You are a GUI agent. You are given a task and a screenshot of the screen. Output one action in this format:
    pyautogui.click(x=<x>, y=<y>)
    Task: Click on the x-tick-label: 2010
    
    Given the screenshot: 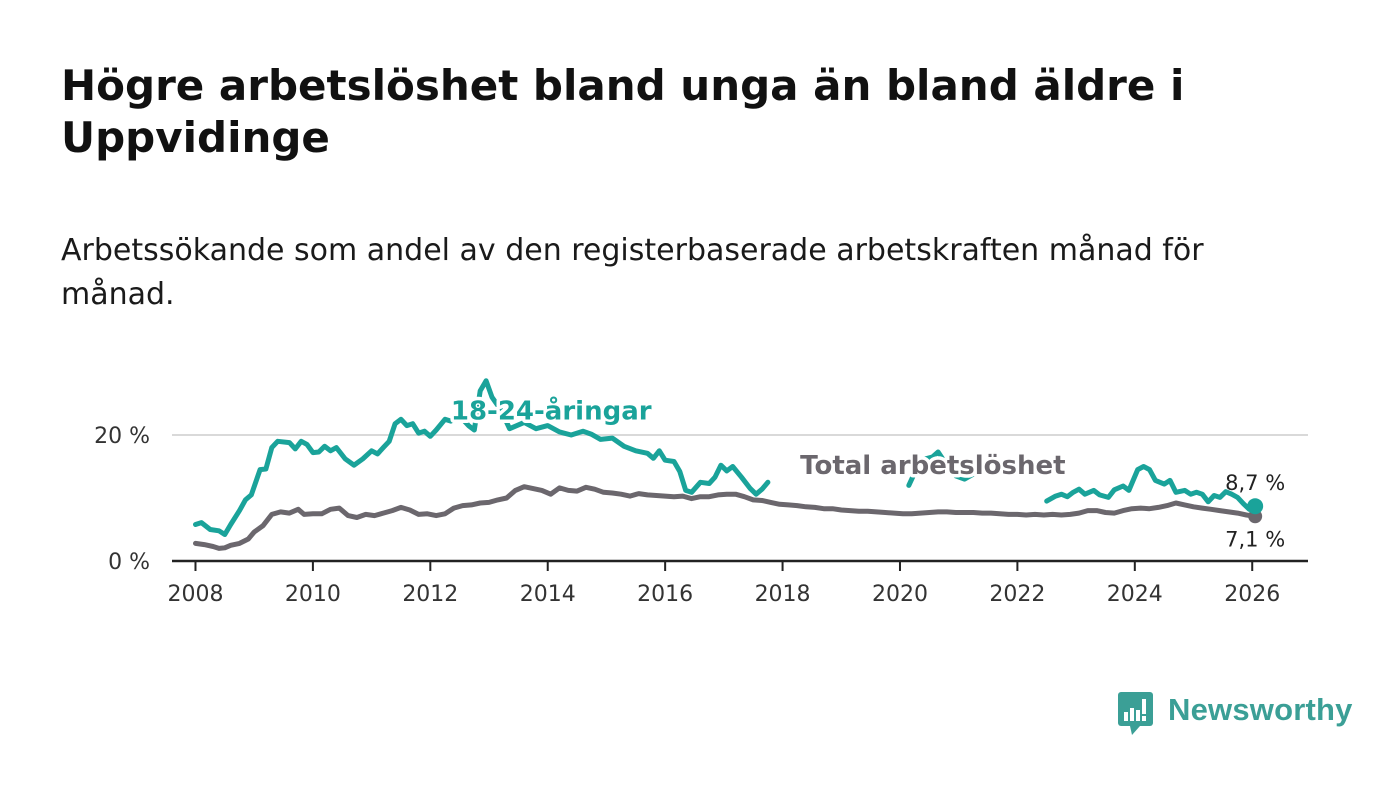 What is the action you would take?
    pyautogui.click(x=313, y=594)
    